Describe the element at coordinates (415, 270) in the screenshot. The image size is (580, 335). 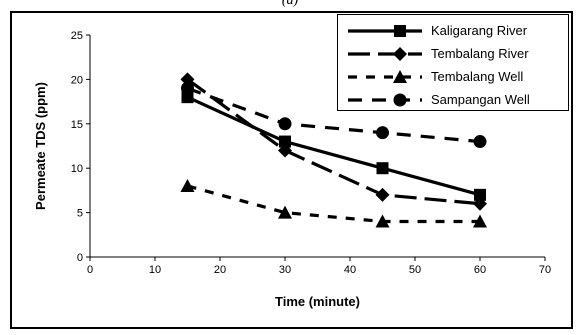
I see `x-tick-label: 50` at that location.